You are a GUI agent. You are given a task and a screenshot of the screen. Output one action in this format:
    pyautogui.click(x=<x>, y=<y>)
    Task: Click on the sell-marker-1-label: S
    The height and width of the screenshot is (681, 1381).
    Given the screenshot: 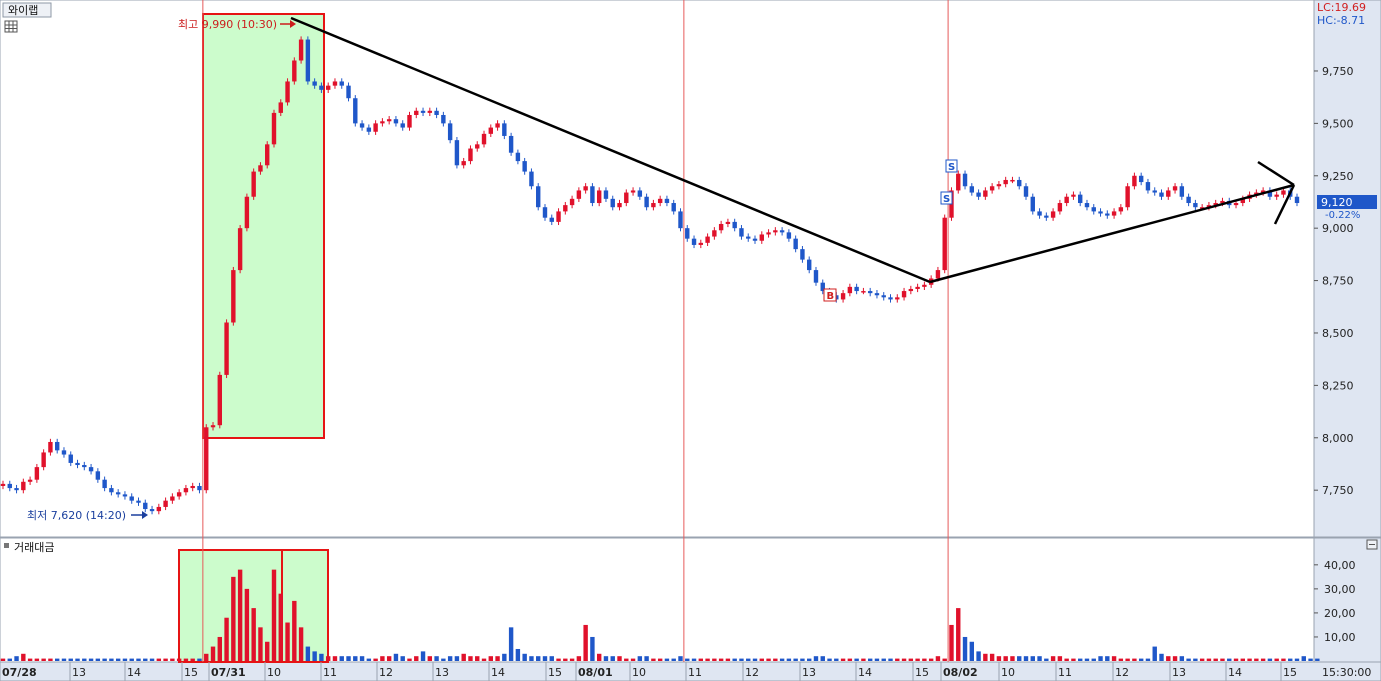 What is the action you would take?
    pyautogui.click(x=946, y=199)
    